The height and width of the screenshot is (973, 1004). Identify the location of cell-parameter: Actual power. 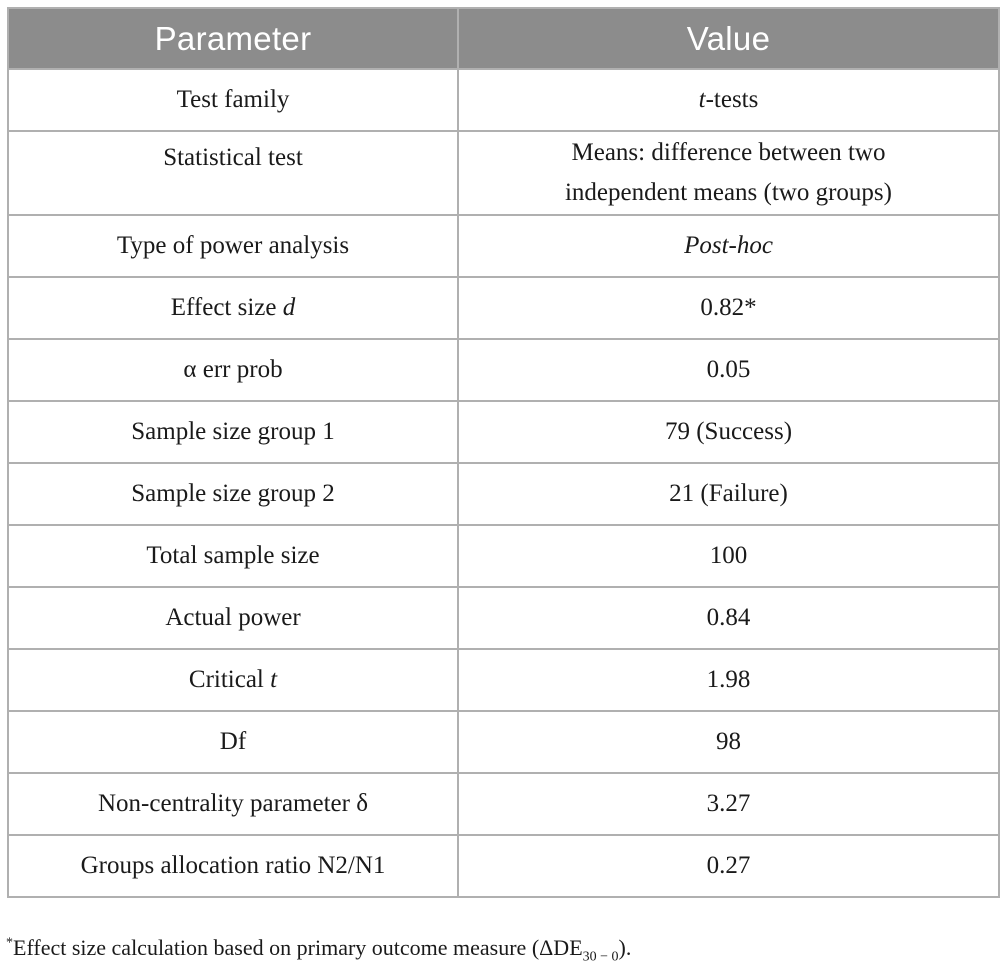
(233, 618).